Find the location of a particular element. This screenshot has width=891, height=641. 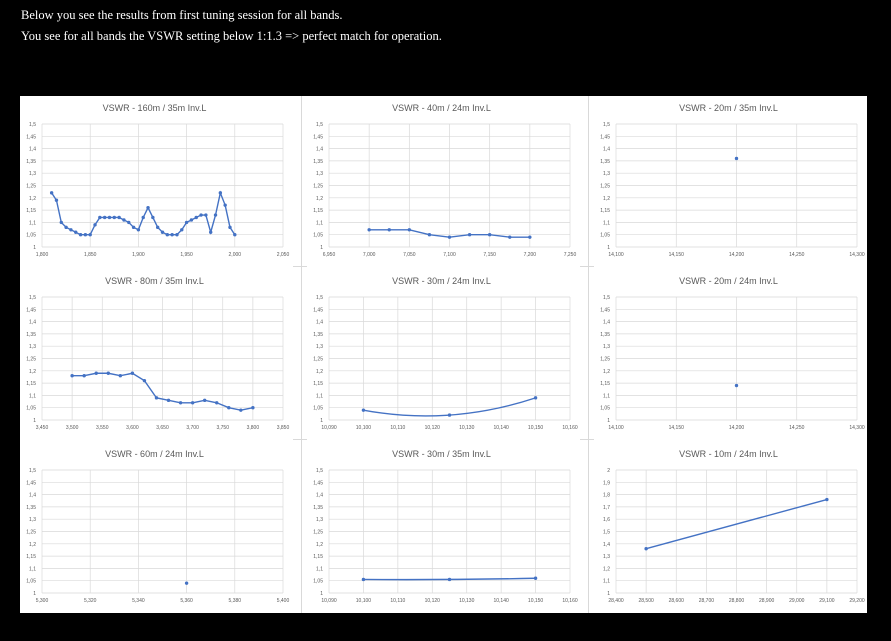

x-tick-label: 10,110 is located at coordinates (397, 601).